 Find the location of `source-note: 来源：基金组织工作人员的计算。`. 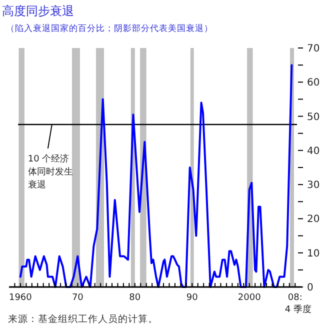

source-note: 来源：基金组织工作人员的计算。 is located at coordinates (83, 319).